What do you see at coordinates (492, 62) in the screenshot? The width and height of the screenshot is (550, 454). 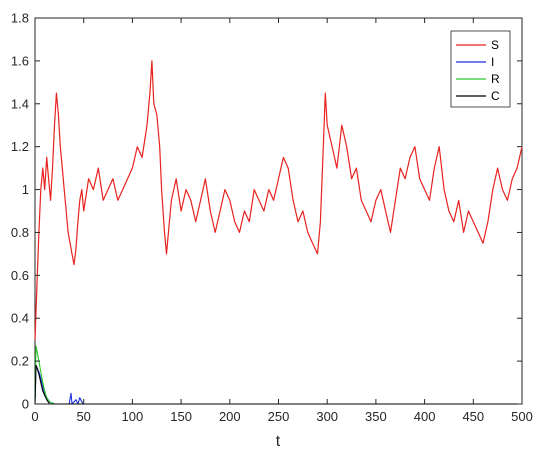 I see `legend-label-I: I` at bounding box center [492, 62].